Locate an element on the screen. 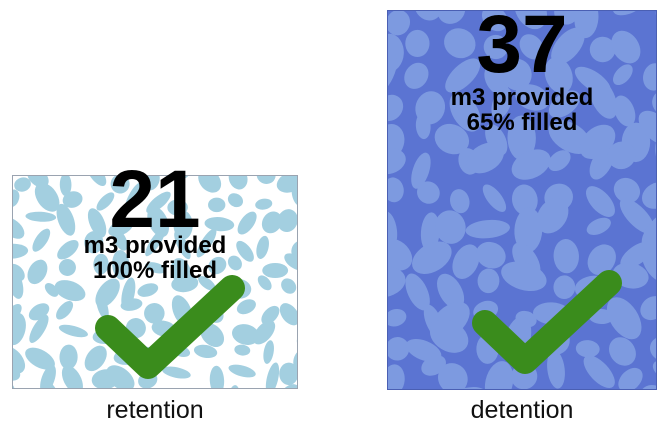 The height and width of the screenshot is (426, 663). detention-provided-text: m3 provided is located at coordinates (522, 97).